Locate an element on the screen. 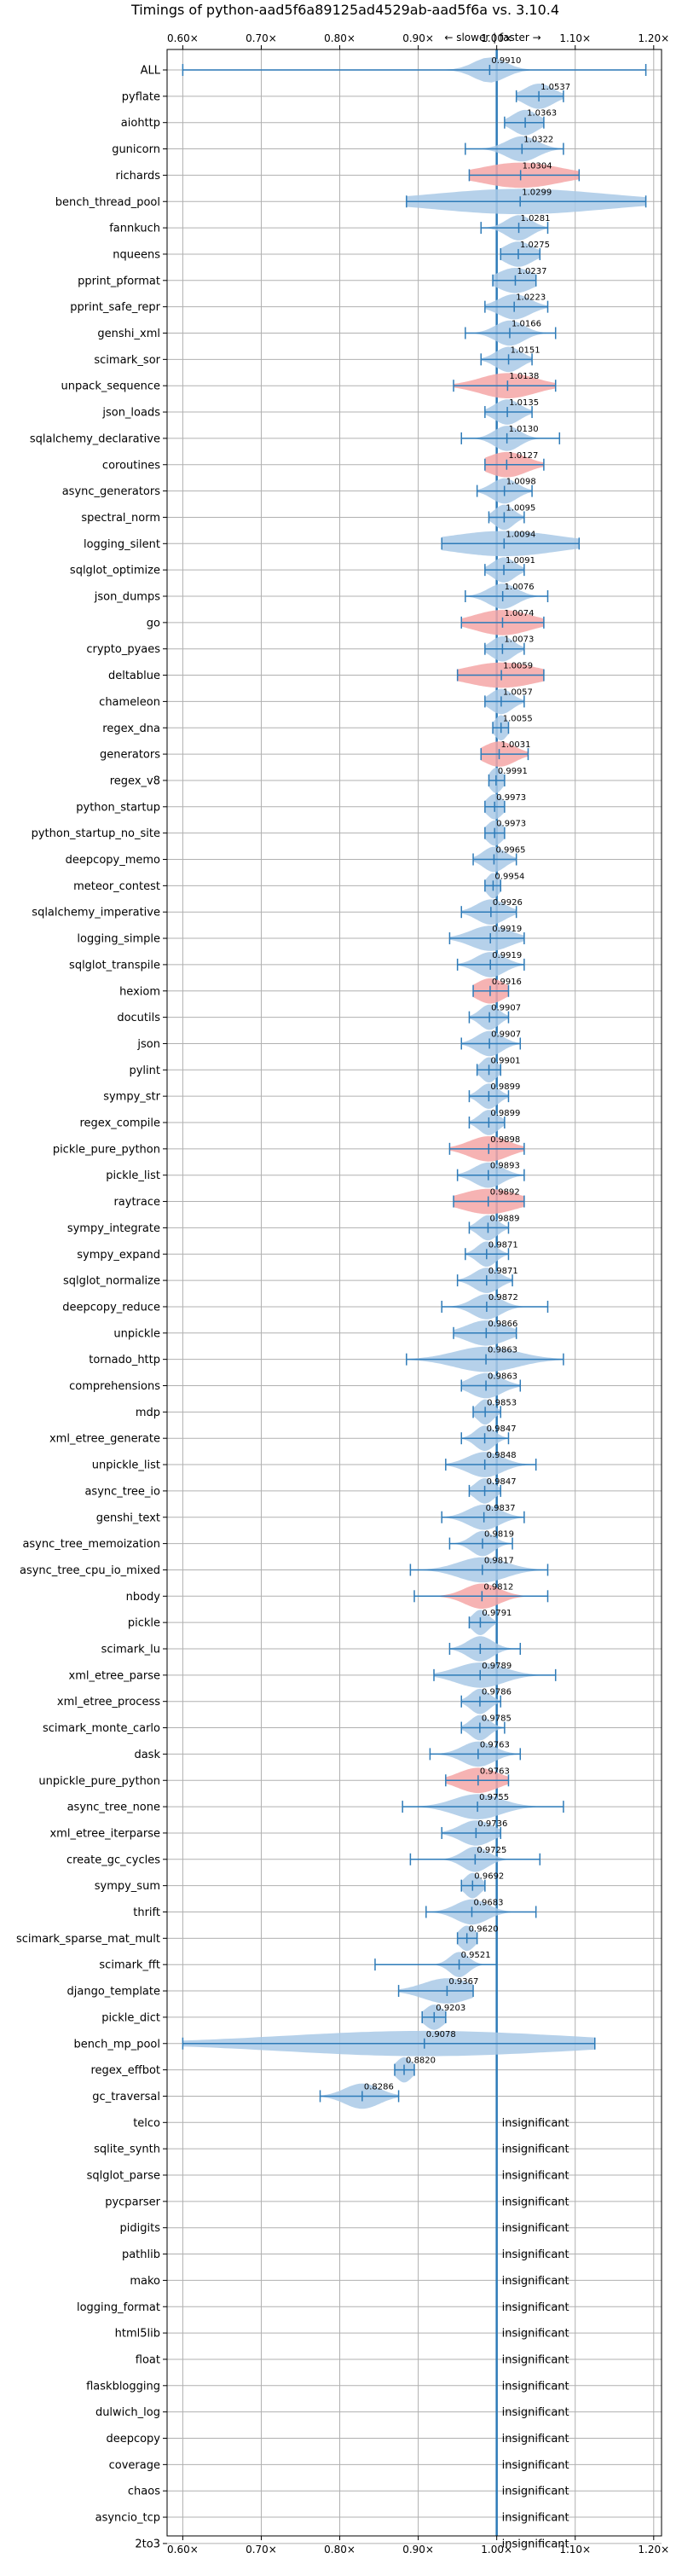 This screenshot has height=2576, width=682. value-label-async-tree-none: 0.9755 is located at coordinates (494, 1797).